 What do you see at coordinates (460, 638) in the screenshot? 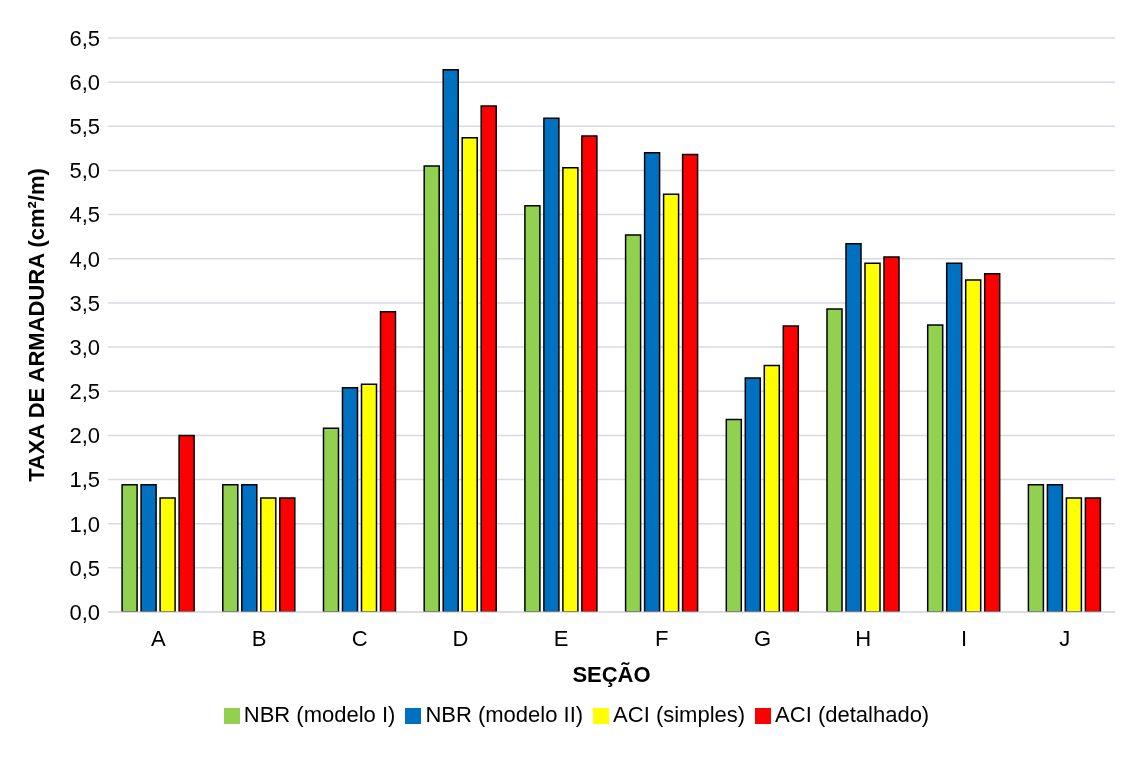
I see `x-tick-label: D` at bounding box center [460, 638].